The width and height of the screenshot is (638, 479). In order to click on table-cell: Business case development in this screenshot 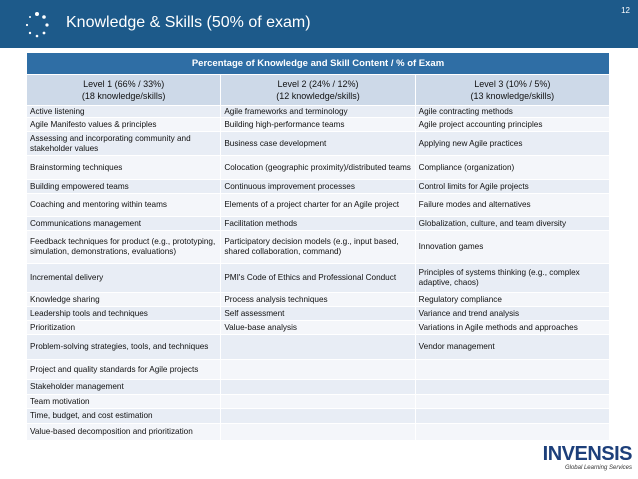, I will do `click(318, 143)`.